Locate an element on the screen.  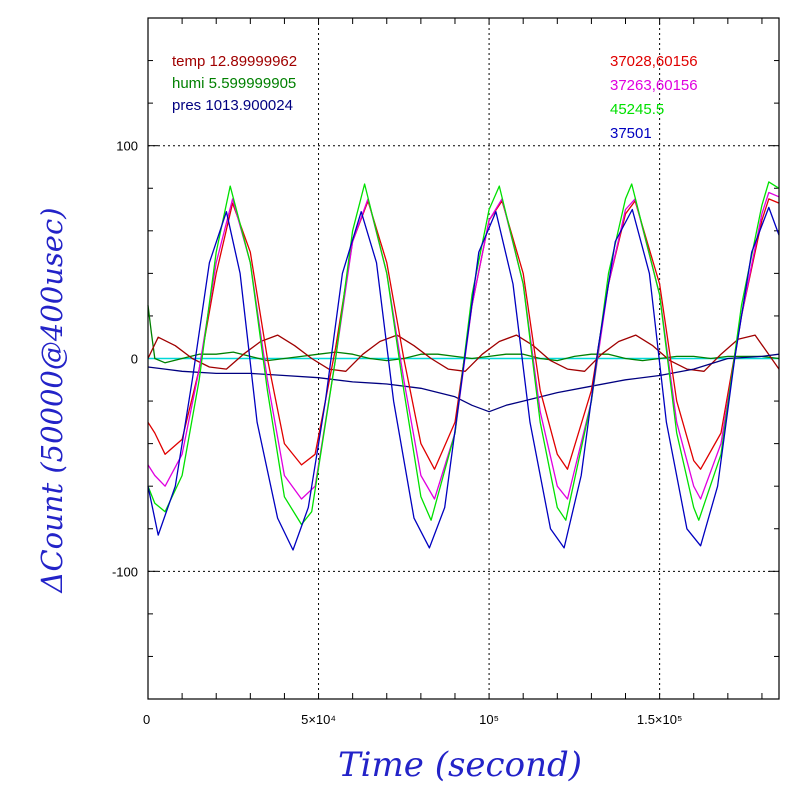
legend-left-entry: pres 1013.900024 is located at coordinates (232, 105).